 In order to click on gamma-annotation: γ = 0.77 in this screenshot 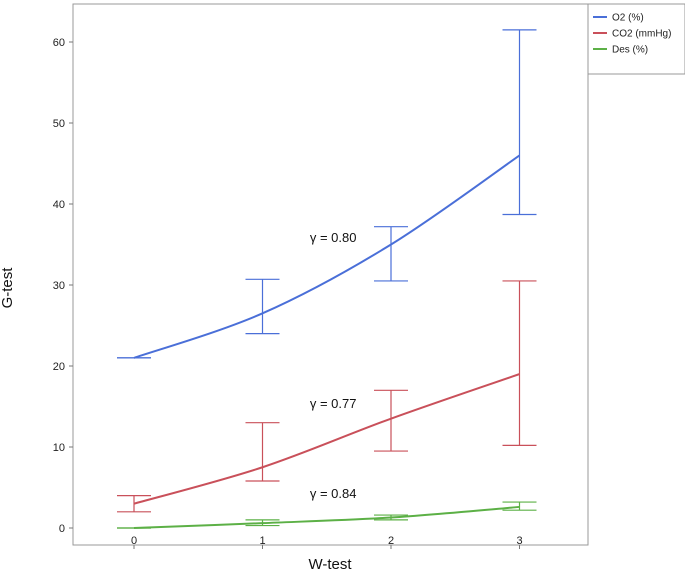, I will do `click(333, 403)`.